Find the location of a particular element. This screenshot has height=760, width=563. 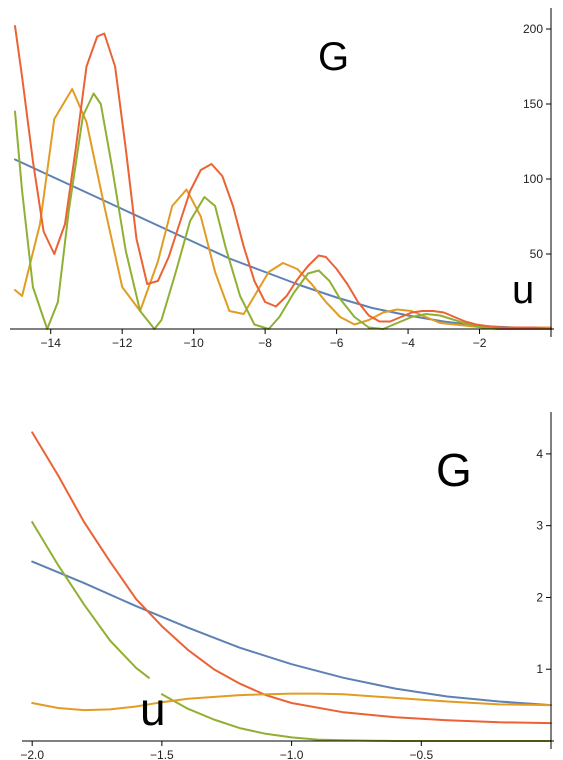

y-tick-label: 50 is located at coordinates (537, 254).